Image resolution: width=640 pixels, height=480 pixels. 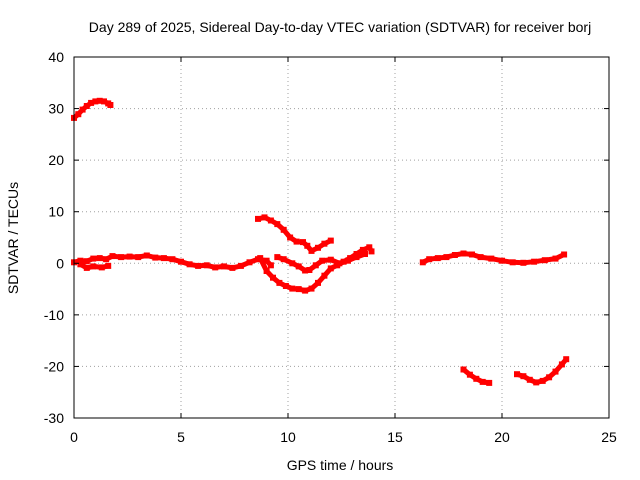 What do you see at coordinates (609, 437) in the screenshot?
I see `x-tick-label: 25` at bounding box center [609, 437].